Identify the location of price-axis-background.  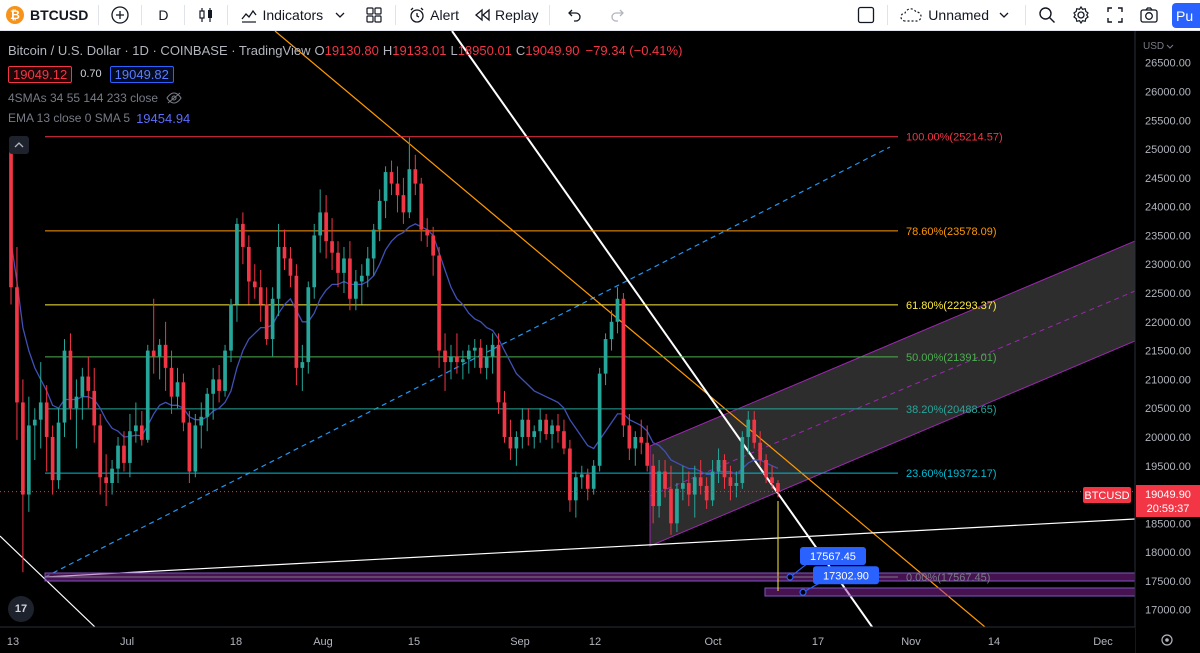
(1167, 342).